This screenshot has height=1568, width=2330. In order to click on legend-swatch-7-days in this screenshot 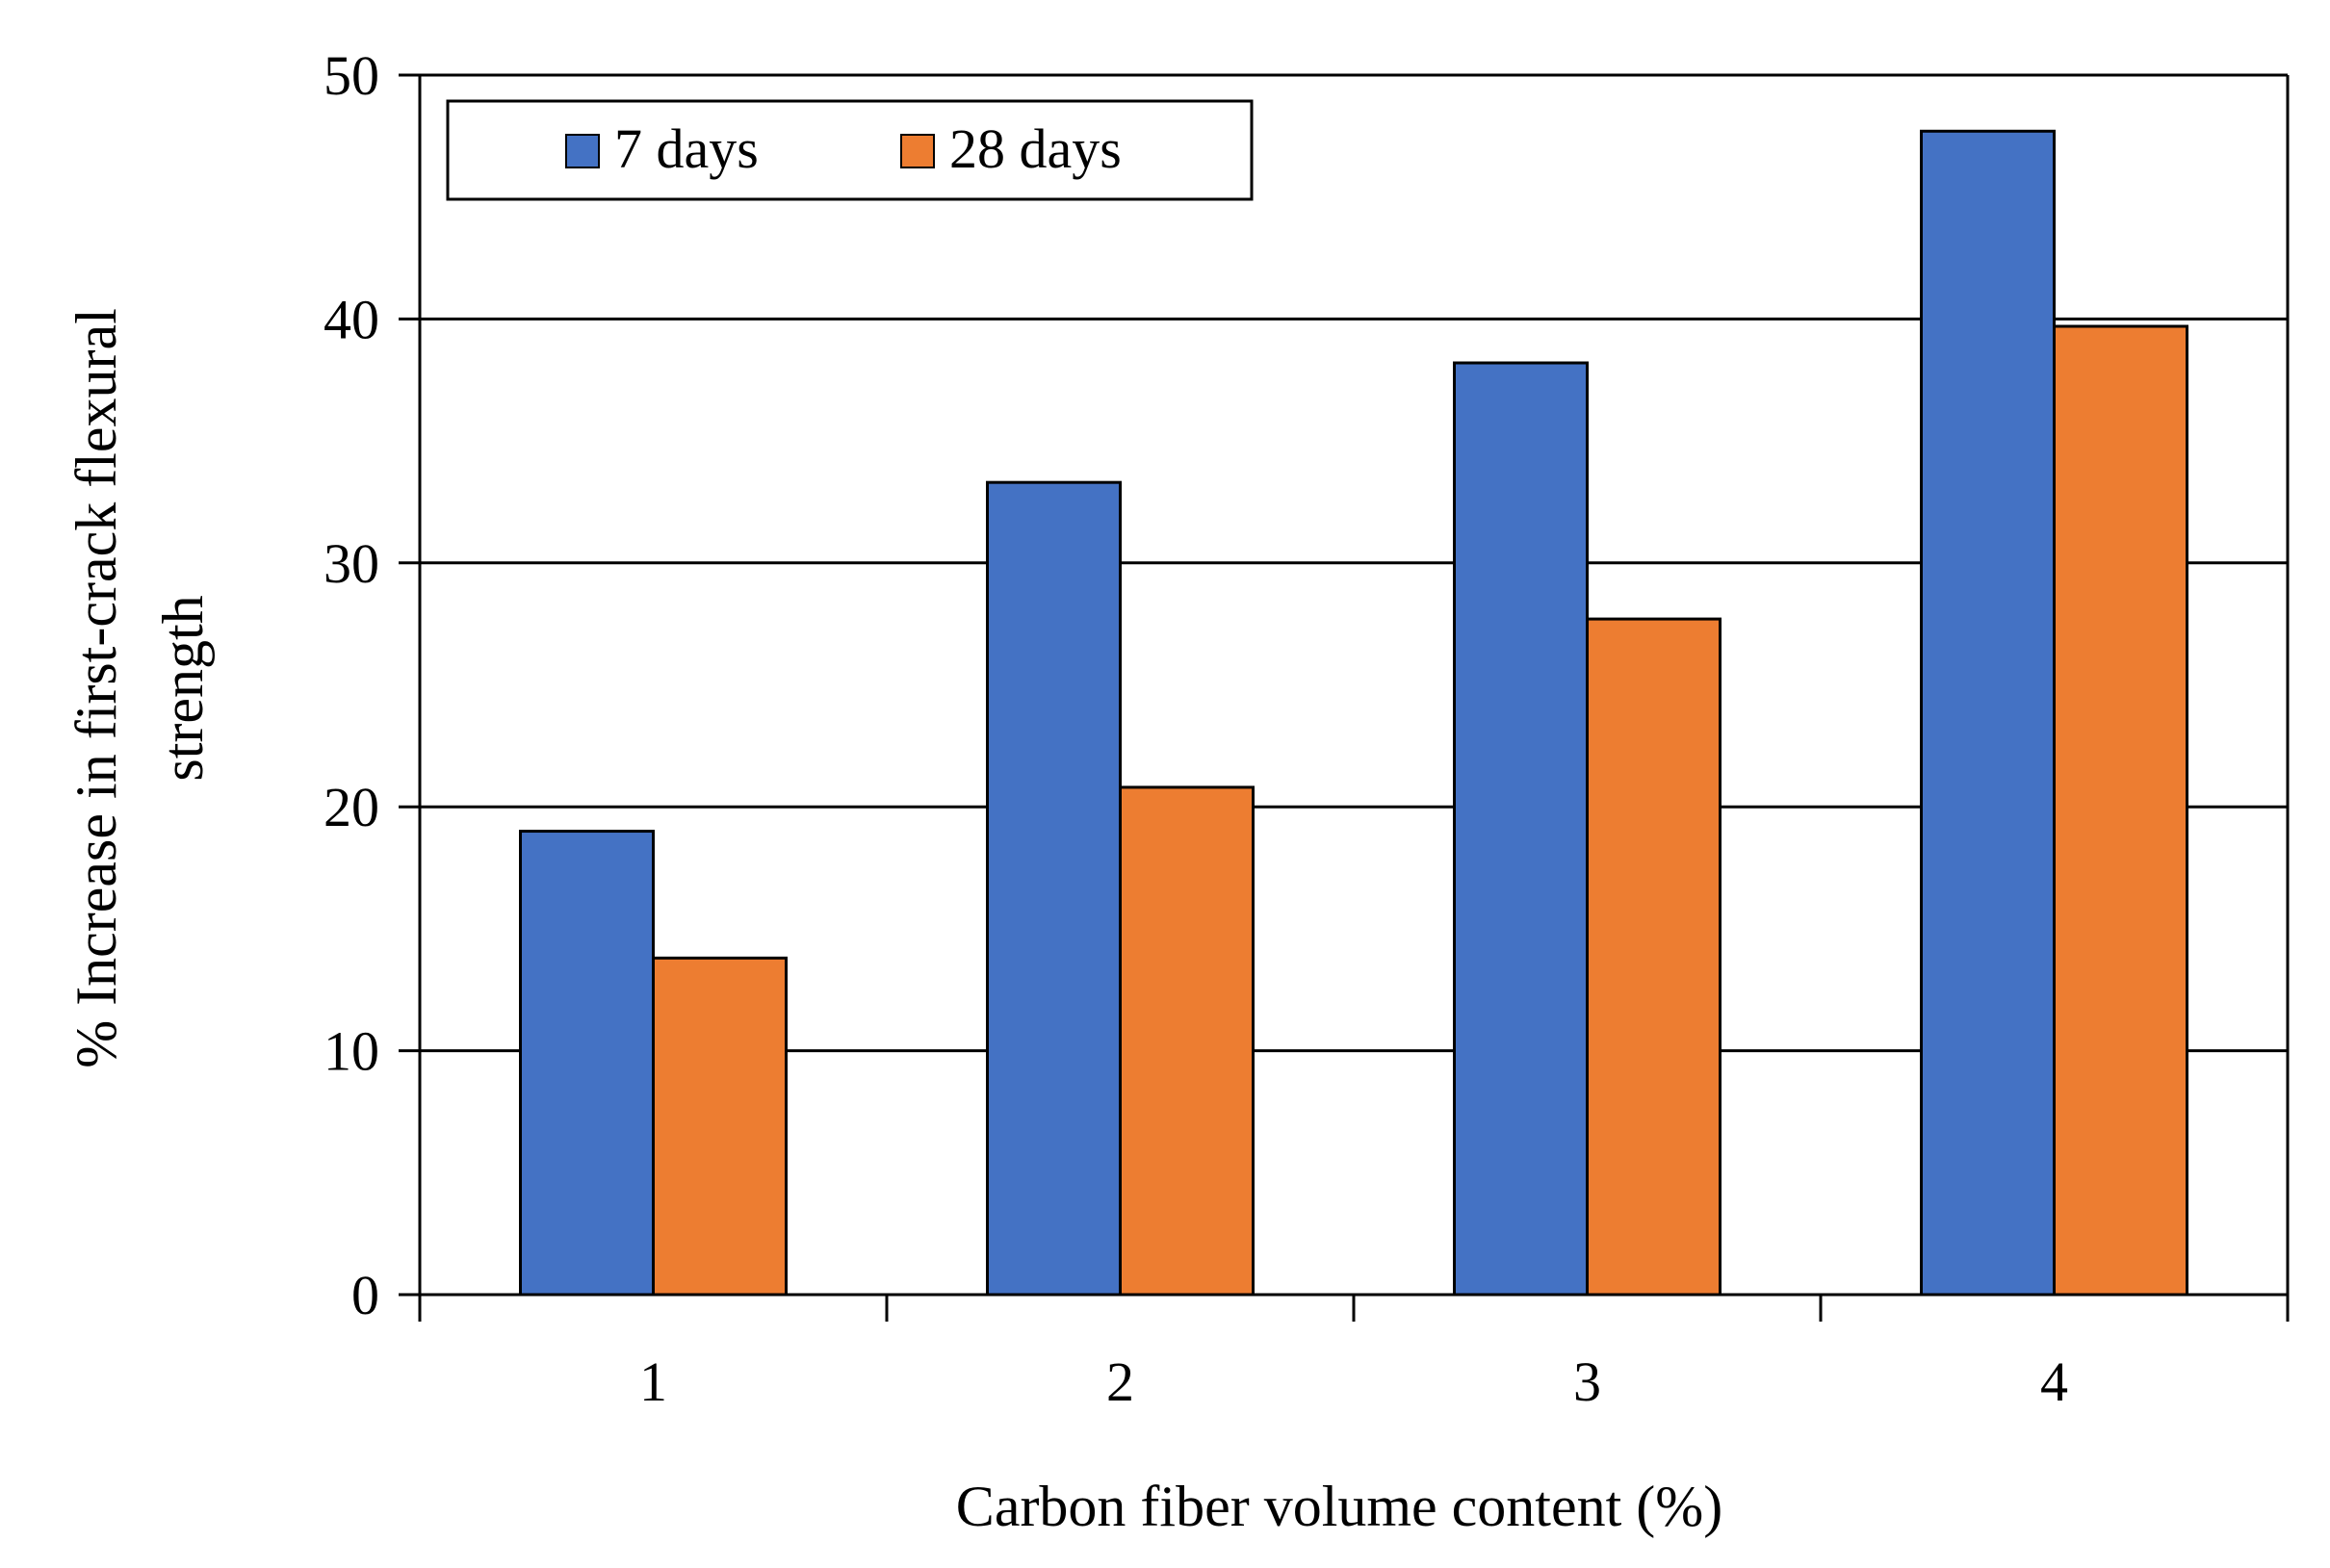, I will do `click(582, 151)`.